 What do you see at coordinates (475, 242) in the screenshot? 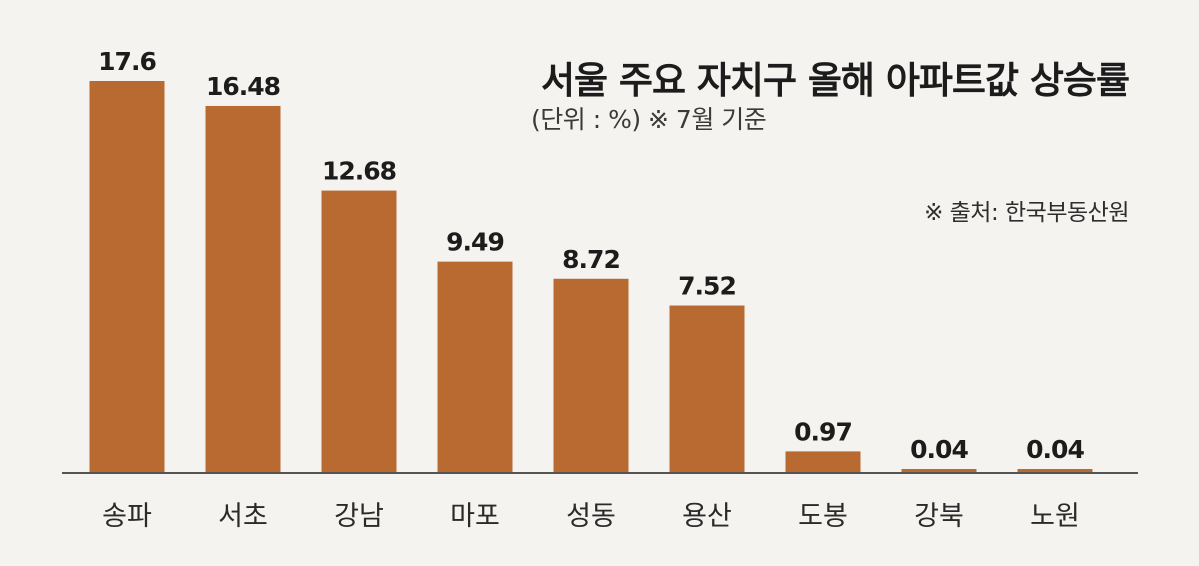
I see `bar-value-label: 9.49` at bounding box center [475, 242].